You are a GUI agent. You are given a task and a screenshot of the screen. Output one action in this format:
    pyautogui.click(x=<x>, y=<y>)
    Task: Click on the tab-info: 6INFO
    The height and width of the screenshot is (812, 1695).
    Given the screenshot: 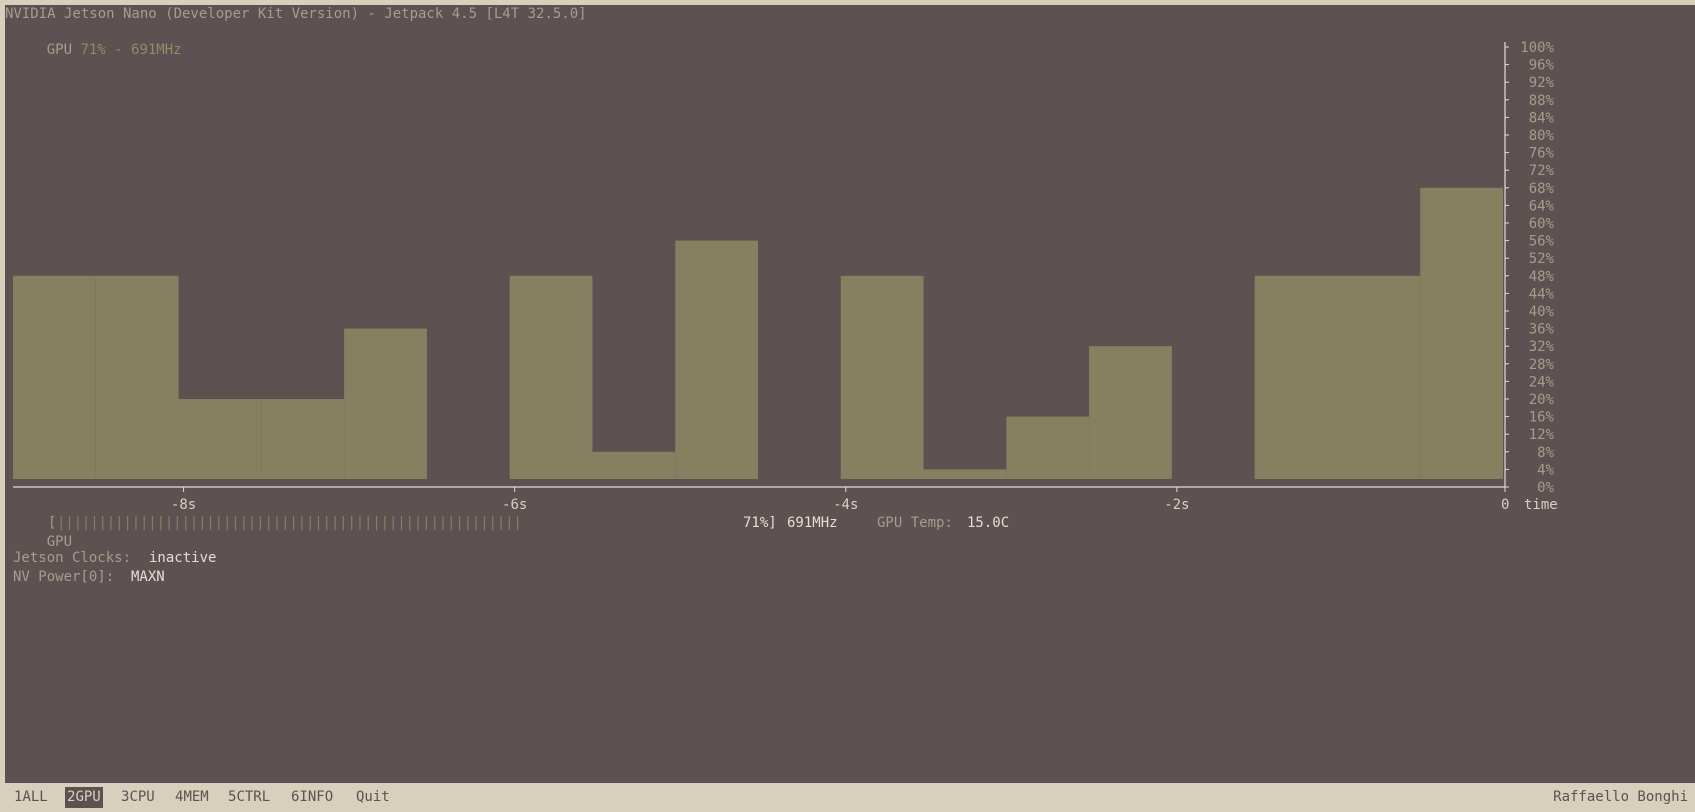 What is the action you would take?
    pyautogui.click(x=312, y=797)
    